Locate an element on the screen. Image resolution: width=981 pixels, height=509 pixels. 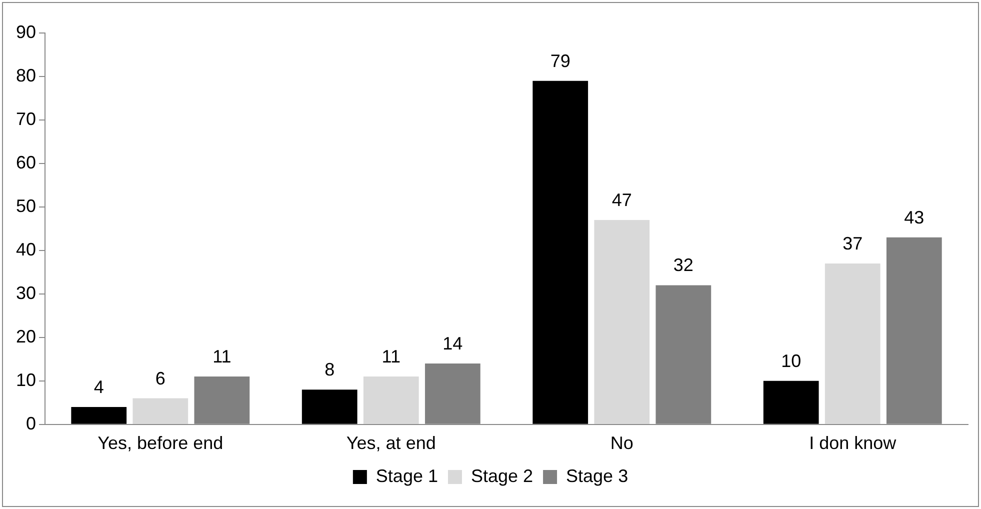
x-tick-label: Yes, before end is located at coordinates (161, 443).